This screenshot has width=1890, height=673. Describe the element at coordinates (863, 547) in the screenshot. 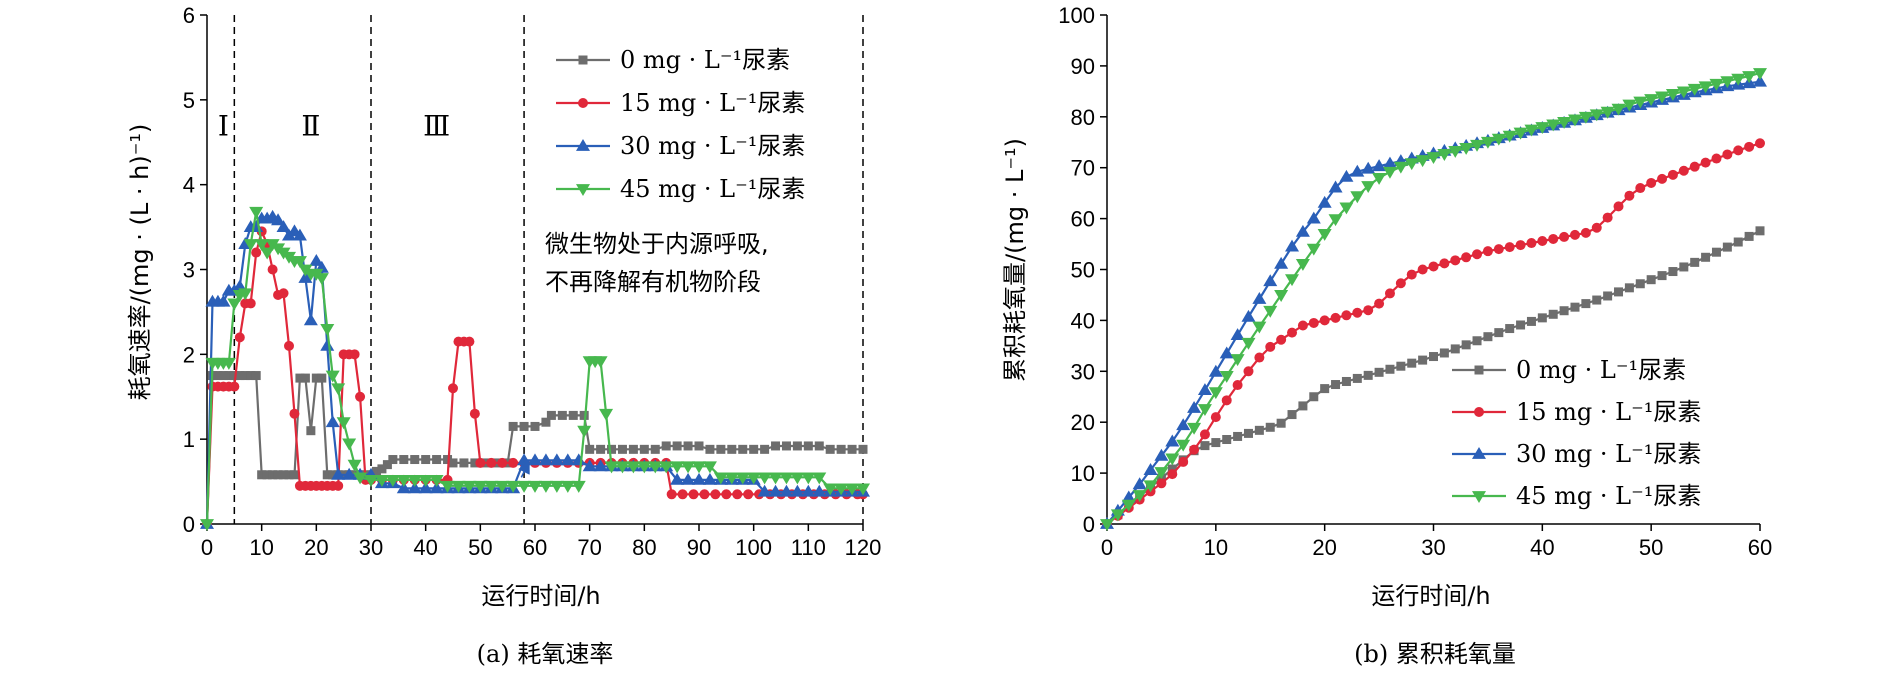

I see `x-tick-label: 120` at that location.